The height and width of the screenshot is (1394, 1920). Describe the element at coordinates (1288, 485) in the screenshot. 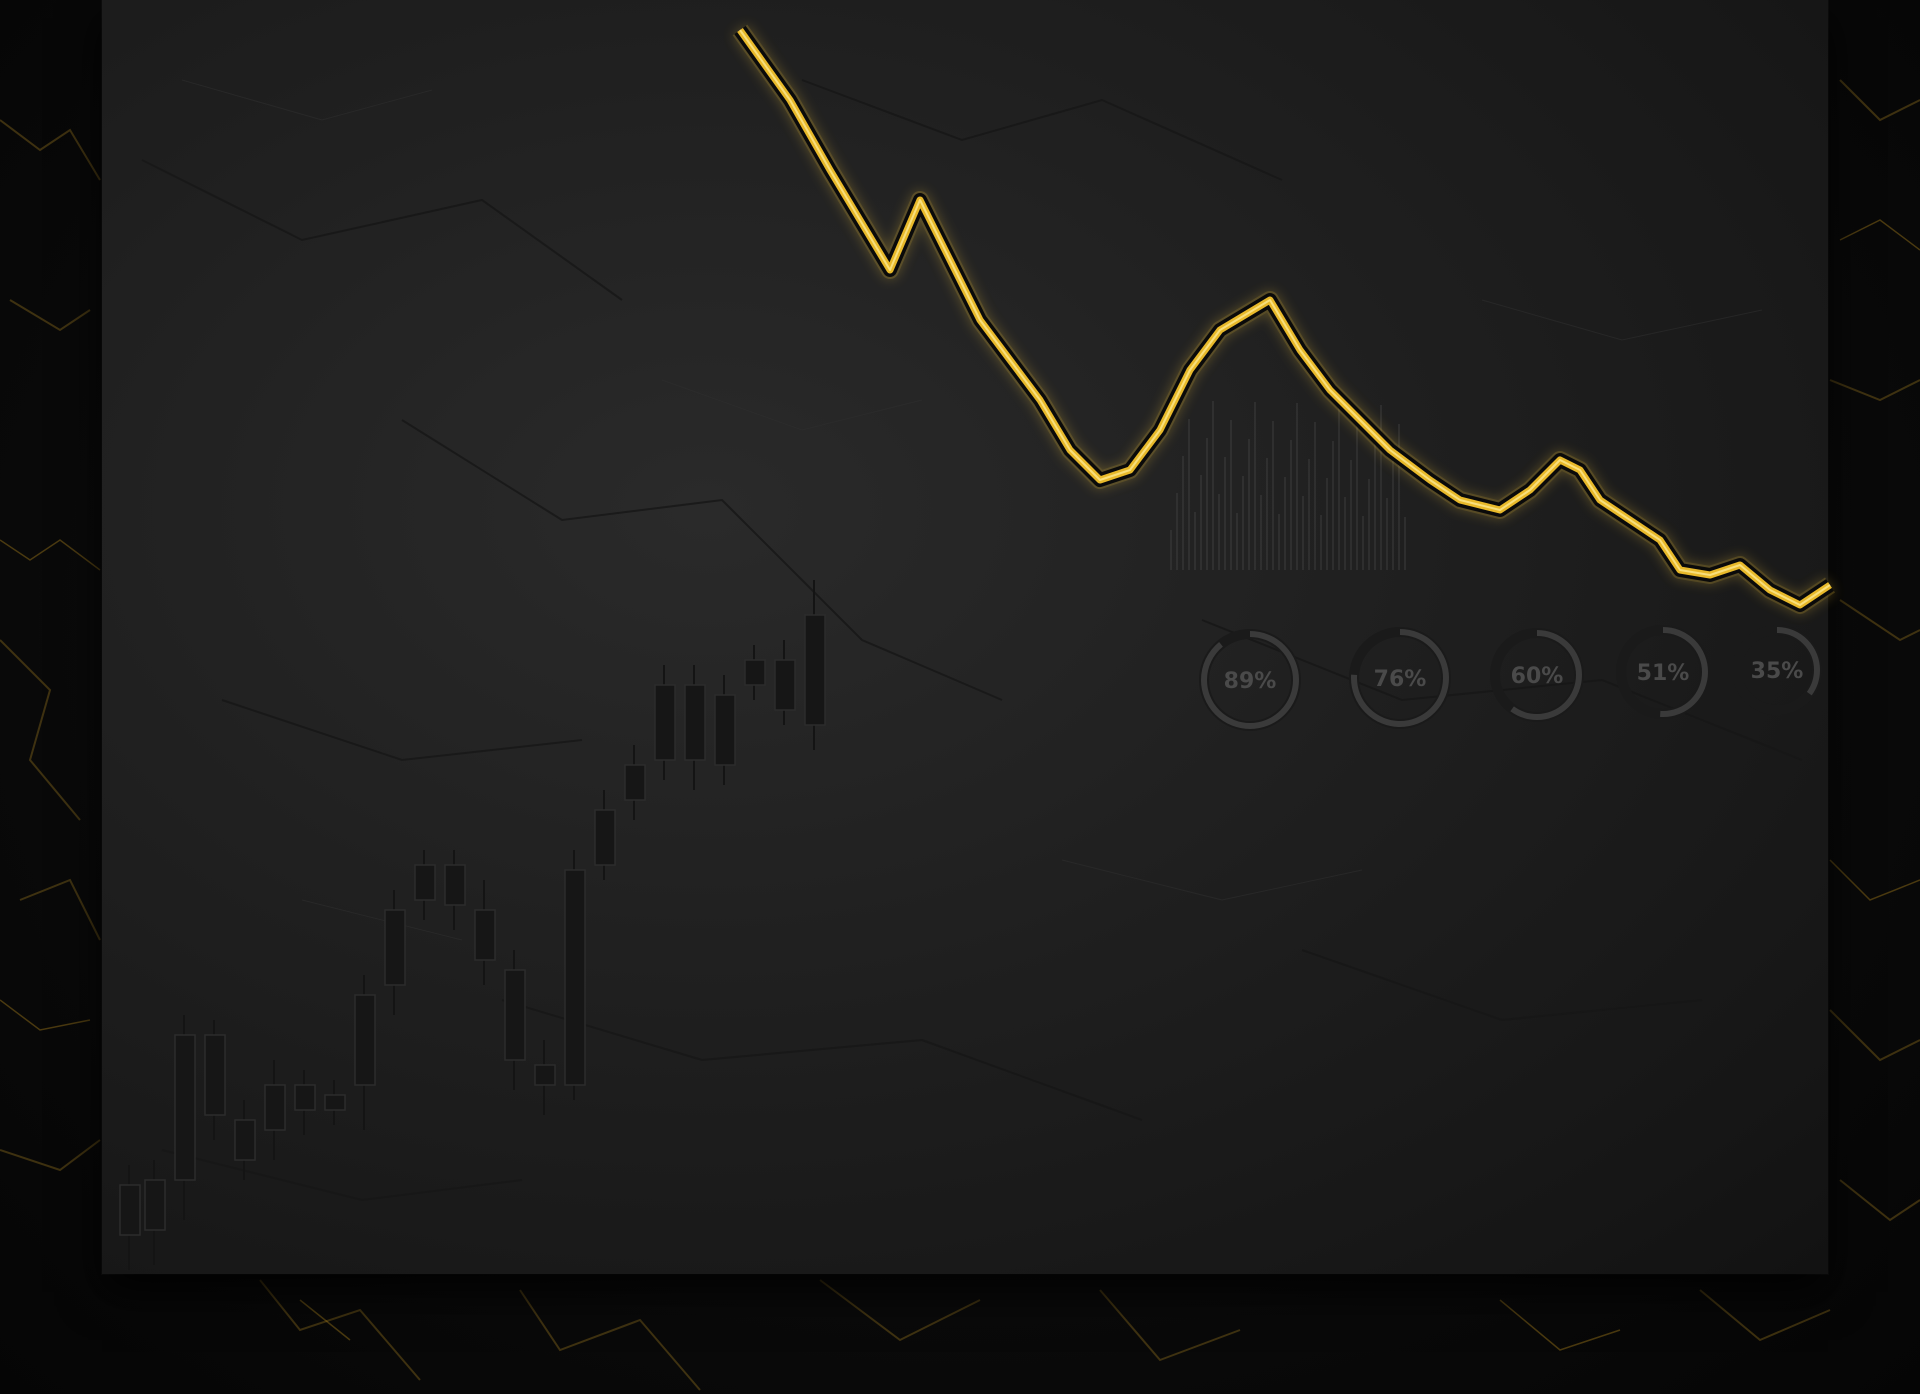

I see `engraved-volume-bars` at that location.